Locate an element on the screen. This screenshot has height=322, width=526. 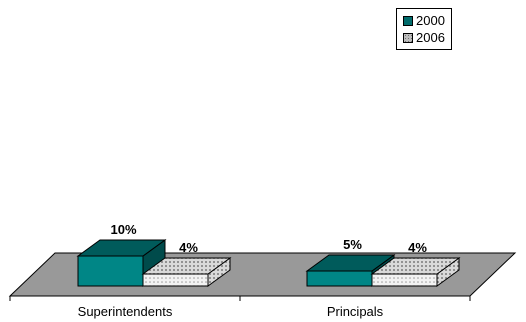
data-label-2000-principals: 5% is located at coordinates (352, 244).